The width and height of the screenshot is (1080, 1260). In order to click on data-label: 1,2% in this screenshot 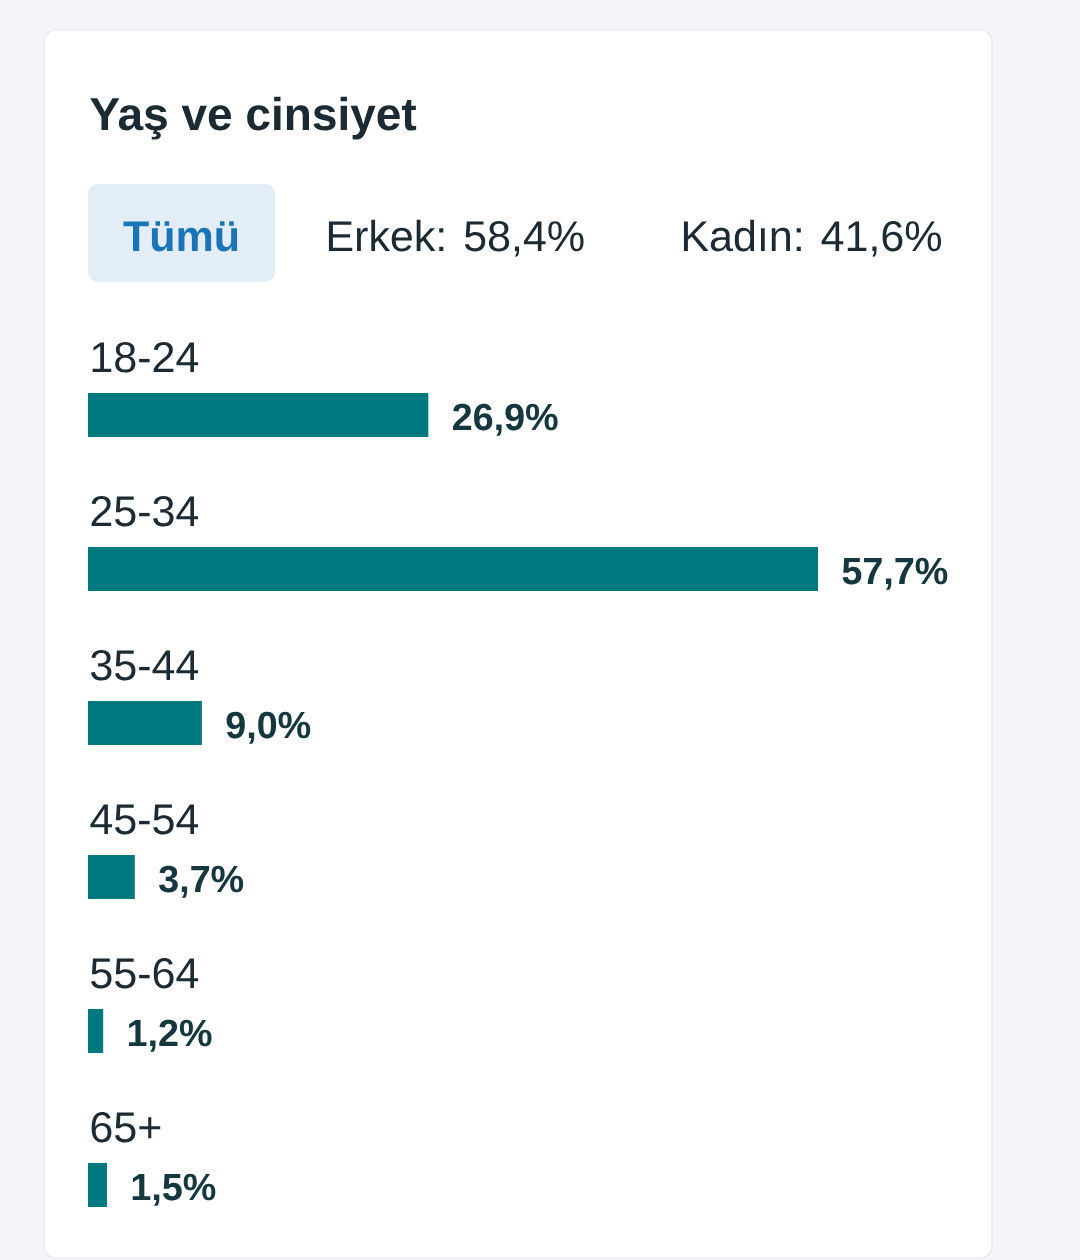, I will do `click(170, 1035)`.